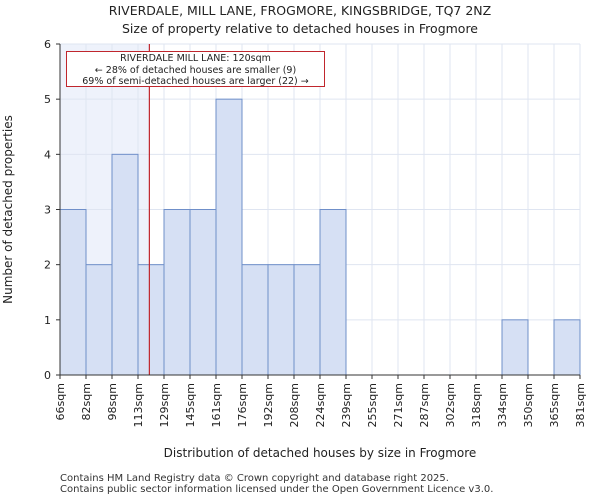  What do you see at coordinates (294, 405) in the screenshot?
I see `x-tick-label: 208sqm` at bounding box center [294, 405].